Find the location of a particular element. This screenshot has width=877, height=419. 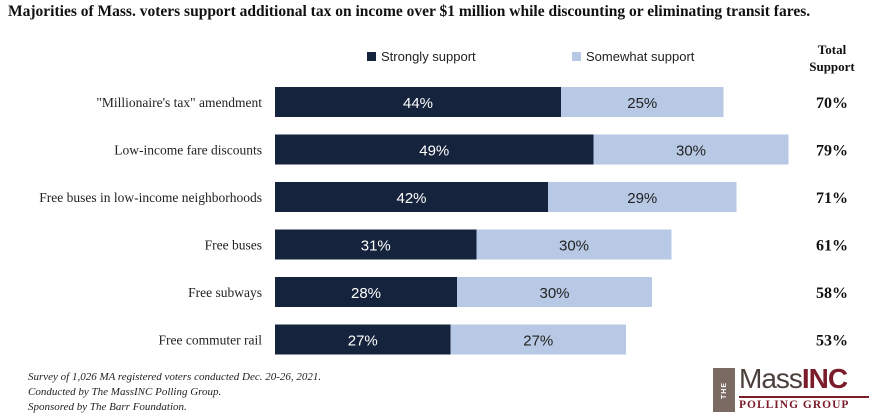

legend-label-somewhat: Somewhat support is located at coordinates (640, 56).